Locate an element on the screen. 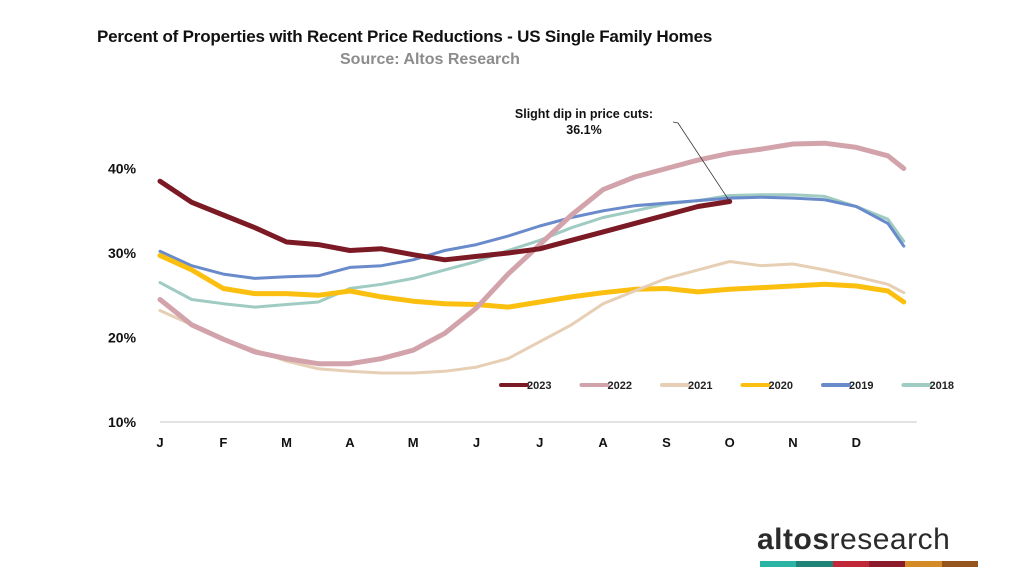 Image resolution: width=1024 pixels, height=576 pixels. series-line-2023 is located at coordinates (445, 220).